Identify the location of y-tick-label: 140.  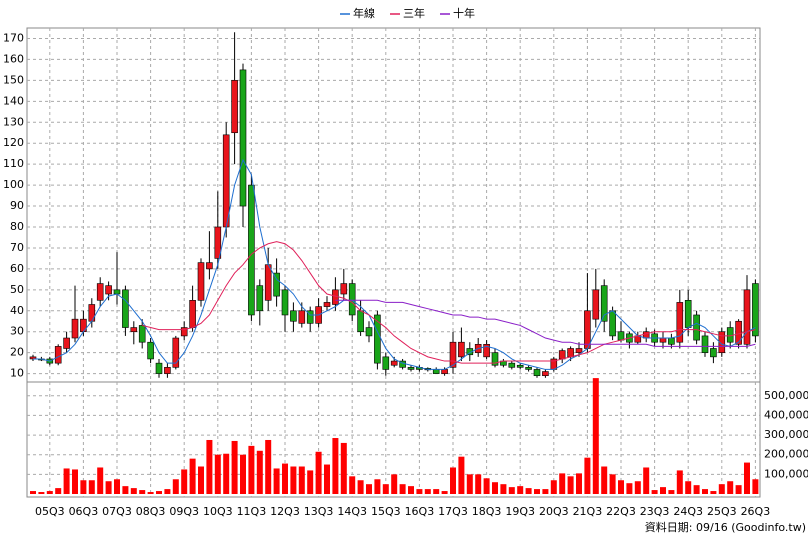
(13, 100).